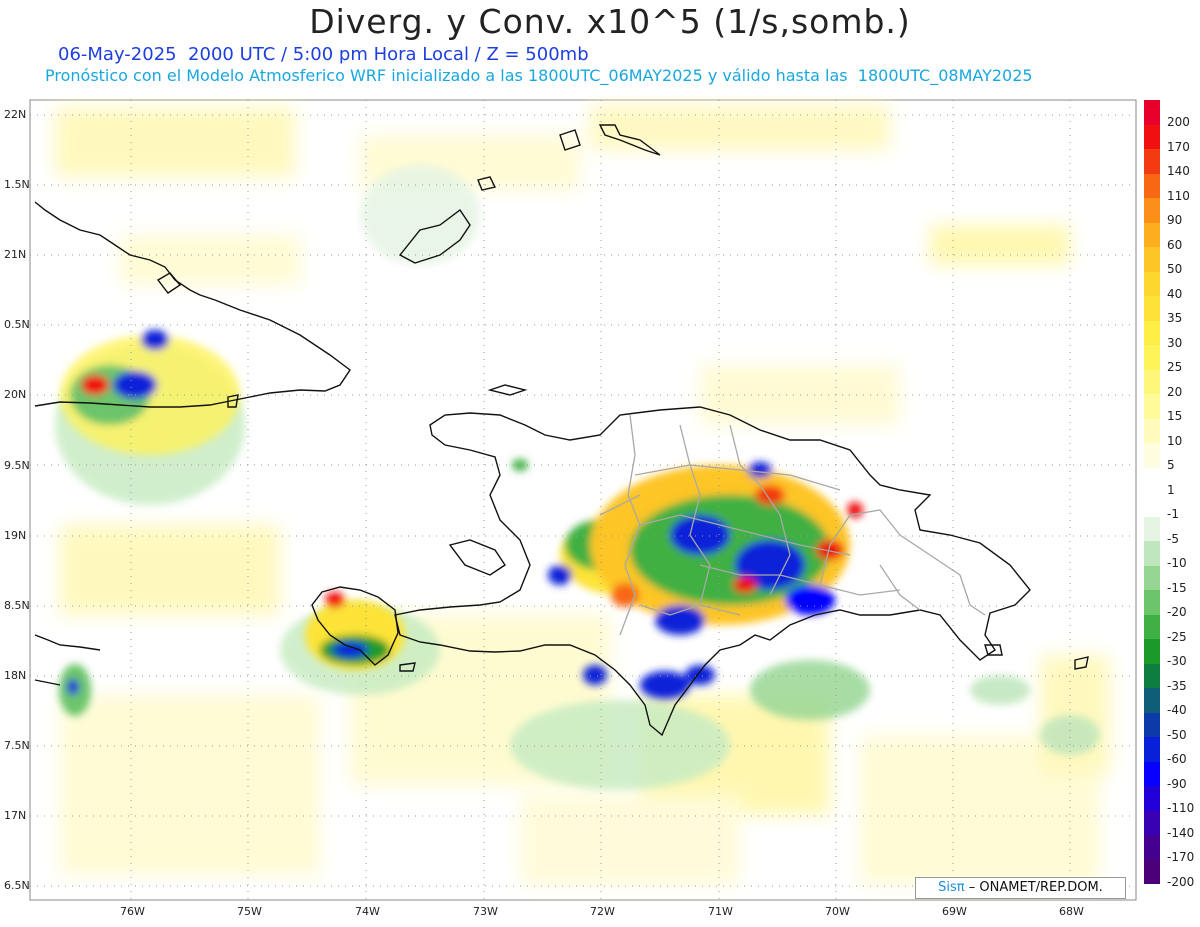 Image resolution: width=1200 pixels, height=927 pixels. What do you see at coordinates (954, 911) in the screenshot?
I see `lon-label: 69W` at bounding box center [954, 911].